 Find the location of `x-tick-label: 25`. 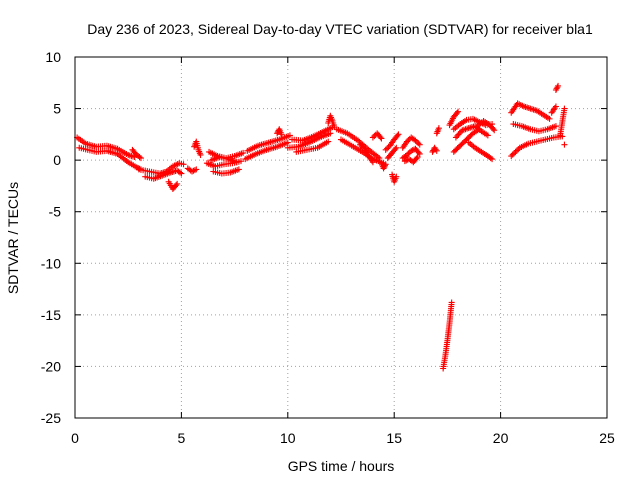

x-tick-label: 25 is located at coordinates (607, 438).